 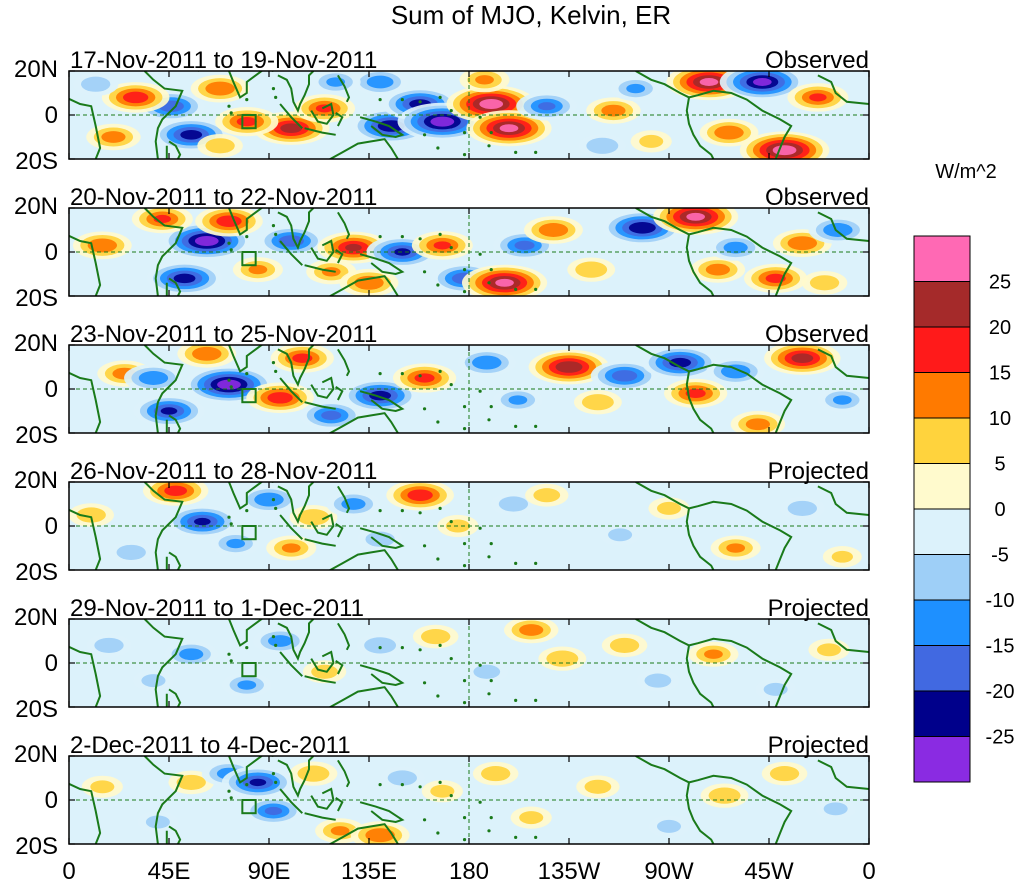 I want to click on y-tick-label: 20S, so click(x=36, y=846).